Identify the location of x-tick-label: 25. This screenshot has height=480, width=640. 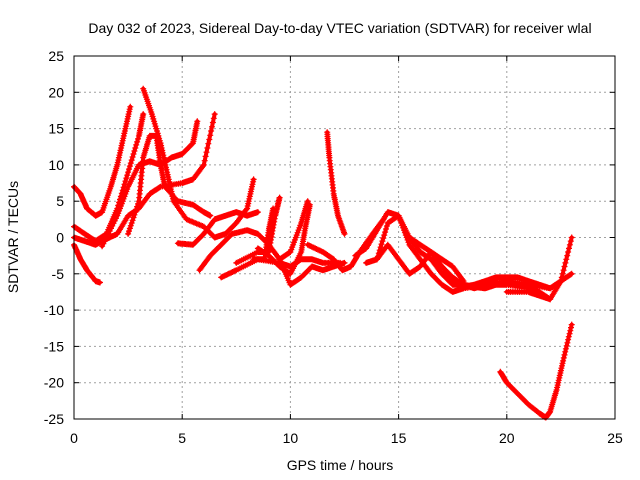
(615, 438).